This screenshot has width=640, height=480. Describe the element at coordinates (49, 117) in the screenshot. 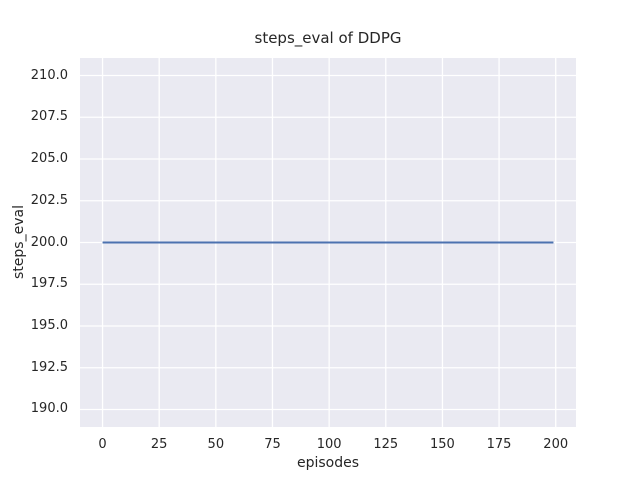

I see `y-tick-label: 207.5` at that location.